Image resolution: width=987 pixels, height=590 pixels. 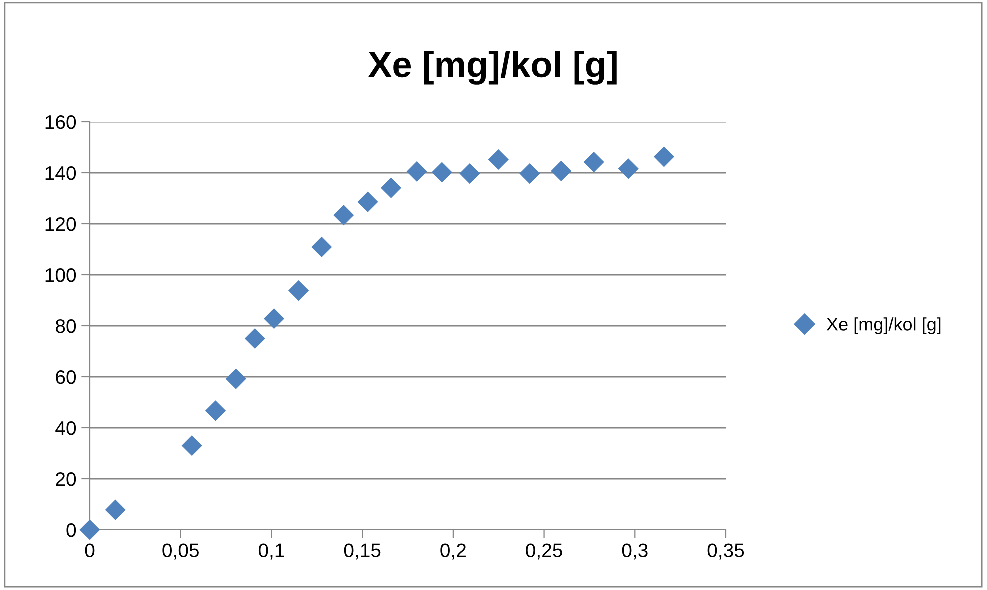 What do you see at coordinates (61, 224) in the screenshot?
I see `y-tick-label: 120` at bounding box center [61, 224].